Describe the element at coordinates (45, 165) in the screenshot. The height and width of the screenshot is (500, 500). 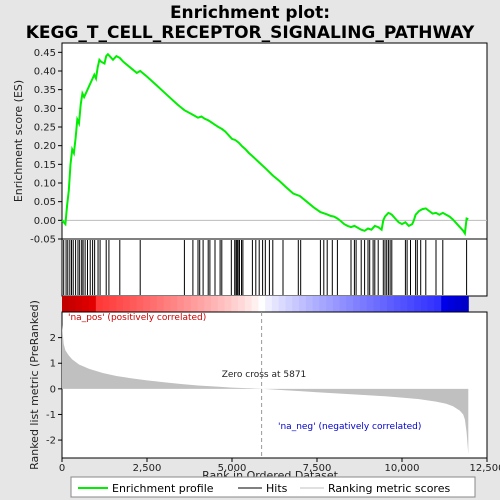
I see `es-ytick-label: 0.15` at that location.